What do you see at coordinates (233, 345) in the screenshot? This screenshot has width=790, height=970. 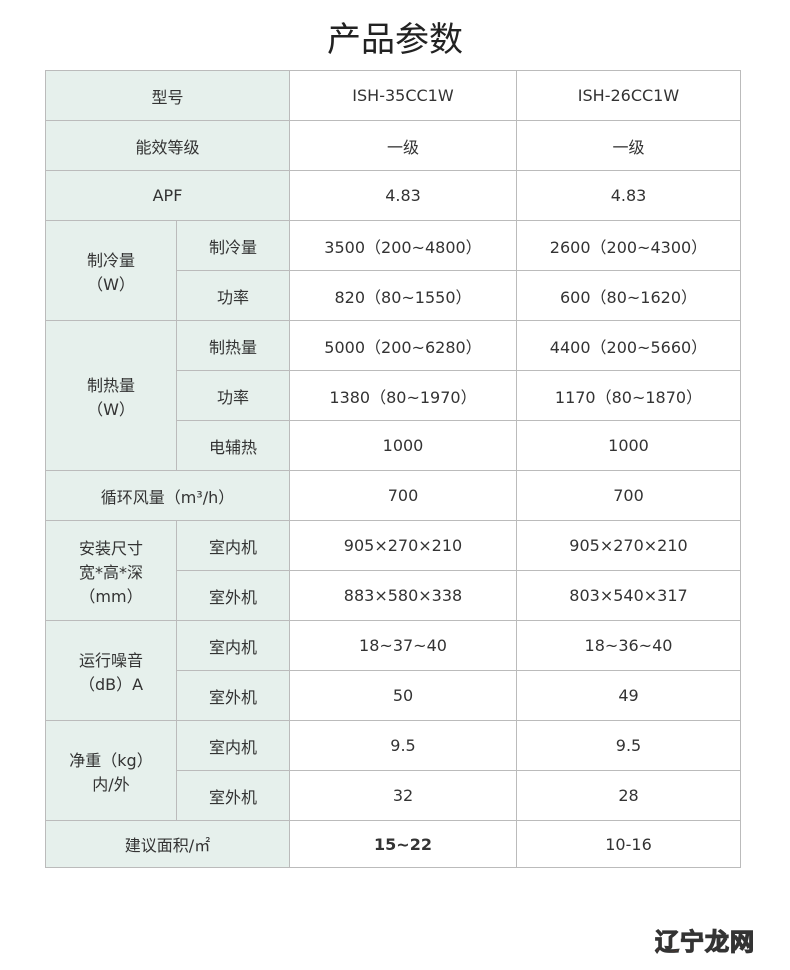 I see `sub-label: 制热量` at bounding box center [233, 345].